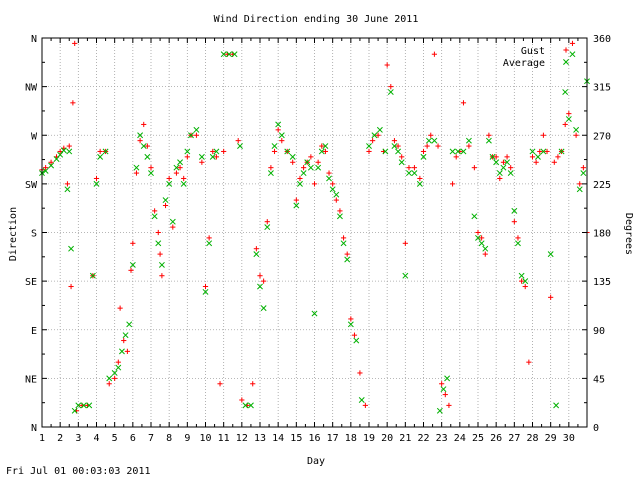 The width and height of the screenshot is (640, 480). Describe the element at coordinates (133, 438) in the screenshot. I see `x-tick-label: 6` at that location.